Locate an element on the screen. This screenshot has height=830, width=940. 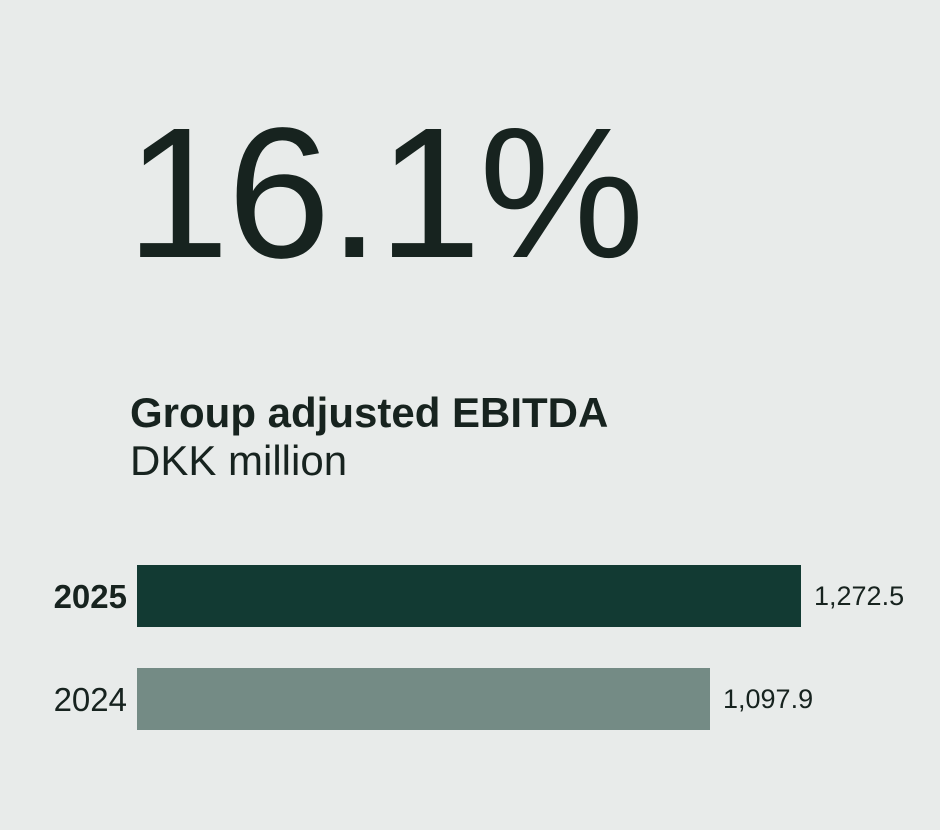
bar-row-2025: 2025 1,272.5 is located at coordinates (470, 596).